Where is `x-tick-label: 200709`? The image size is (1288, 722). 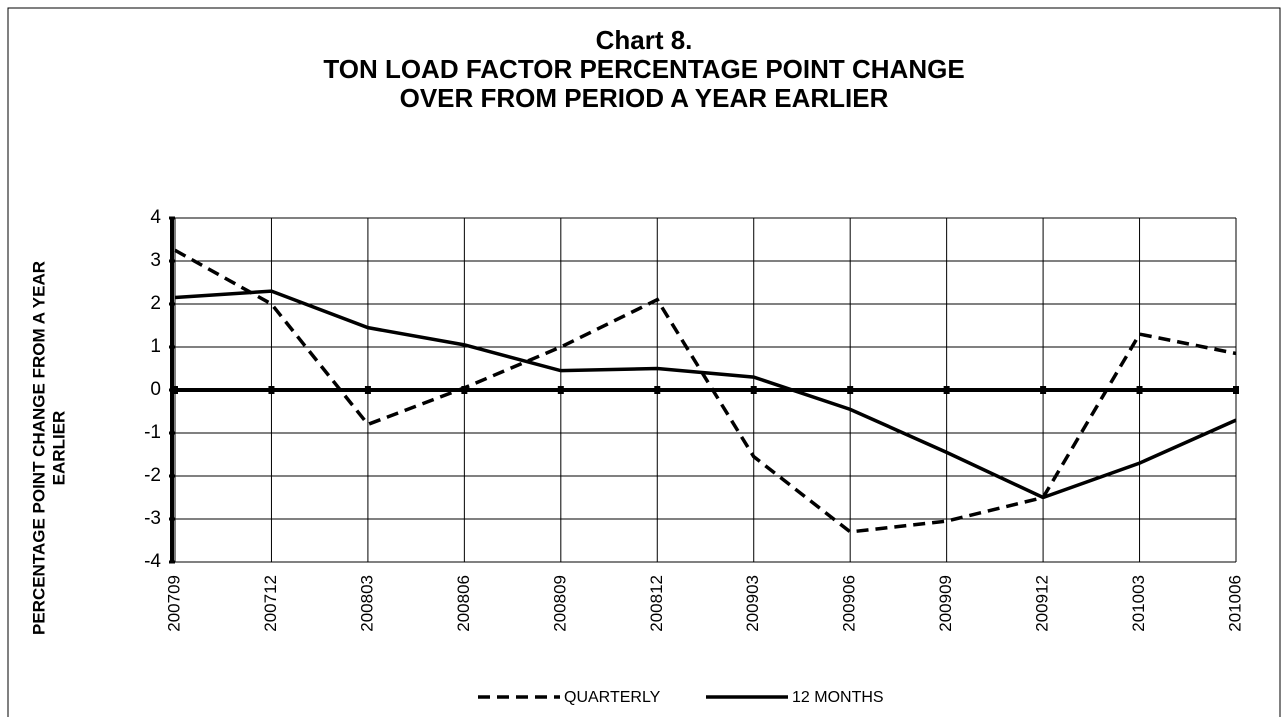
x-tick-label: 200709 is located at coordinates (173, 603).